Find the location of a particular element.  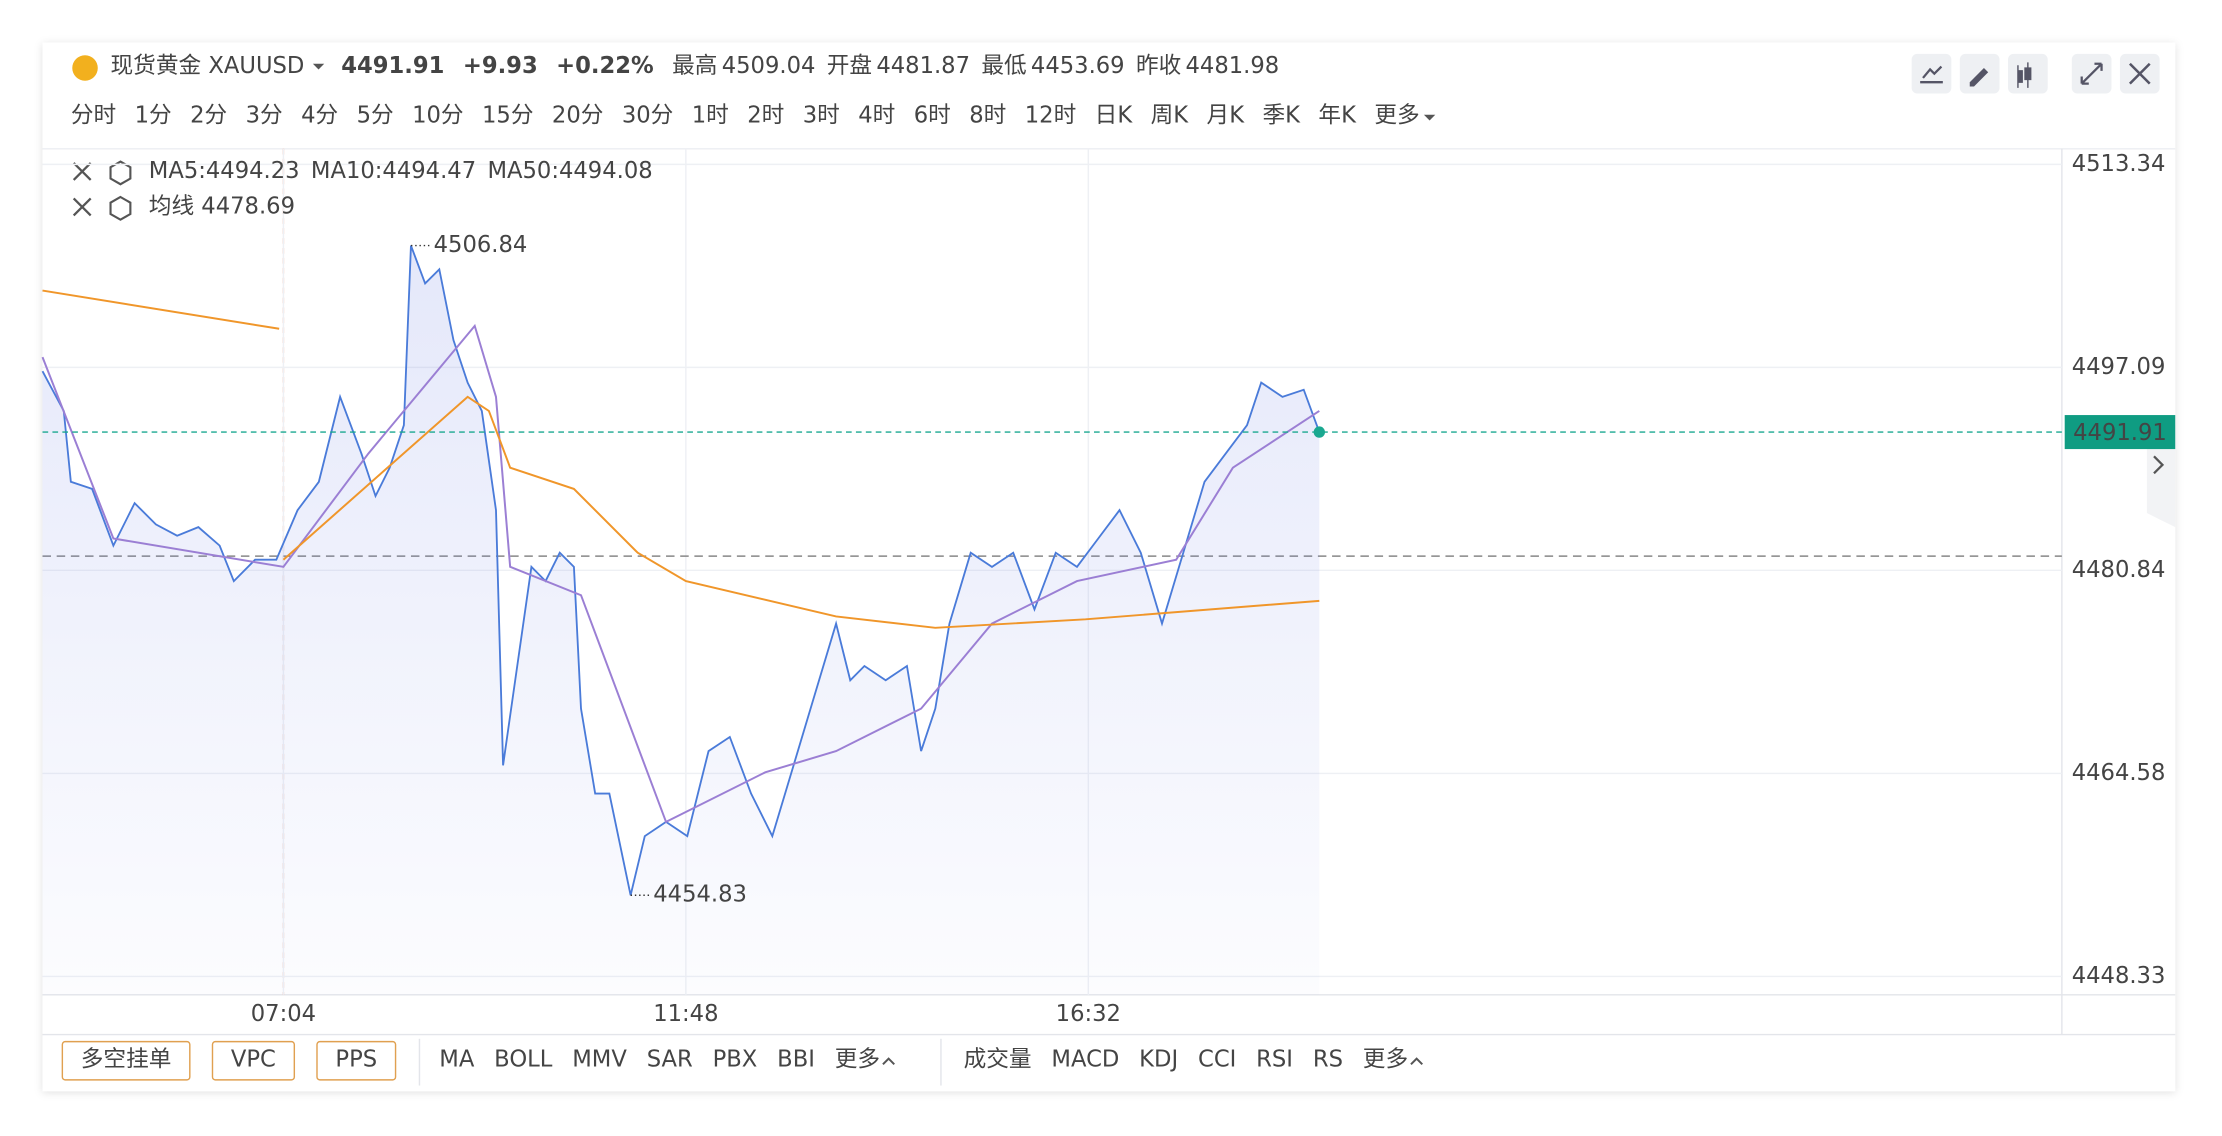

icon-button is located at coordinates (1931, 73).